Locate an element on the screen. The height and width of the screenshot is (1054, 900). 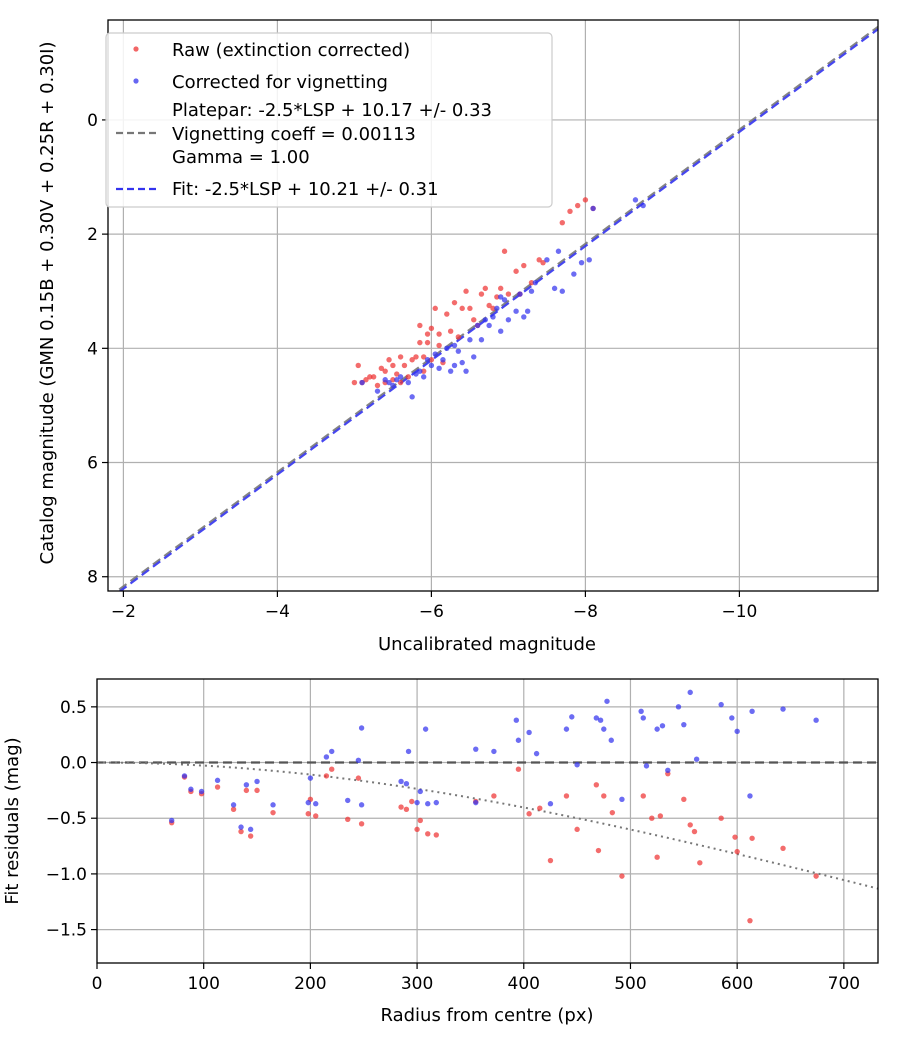
calibration-y-tick-label: 0 is located at coordinates (92, 121).